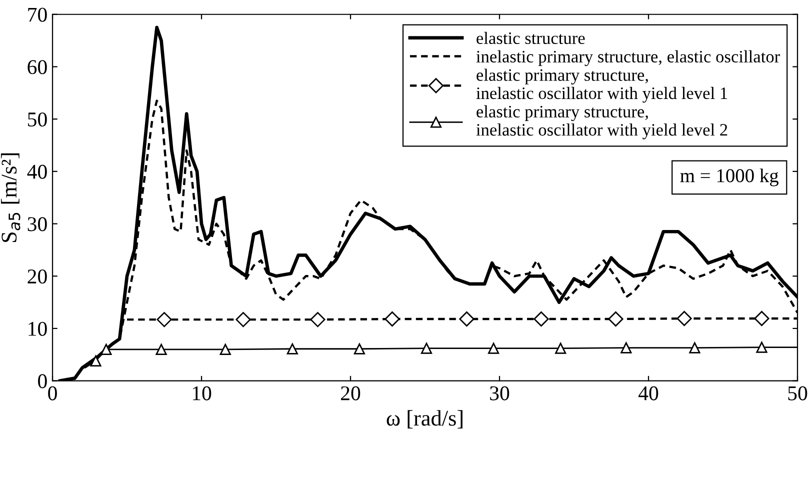 The height and width of the screenshot is (479, 808). I want to click on legend-label: inelastic primary structure, elastic oscillator, so click(628, 58).